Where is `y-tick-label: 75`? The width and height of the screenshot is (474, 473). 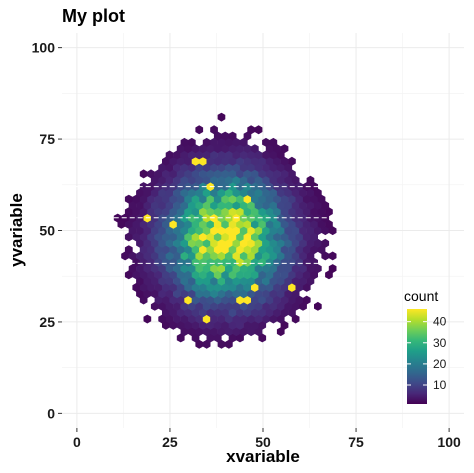 y-tick-label: 75 is located at coordinates (47, 139).